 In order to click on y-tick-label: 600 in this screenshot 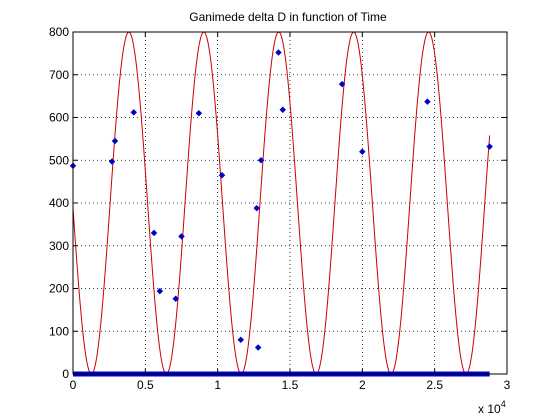, I will do `click(59, 118)`.